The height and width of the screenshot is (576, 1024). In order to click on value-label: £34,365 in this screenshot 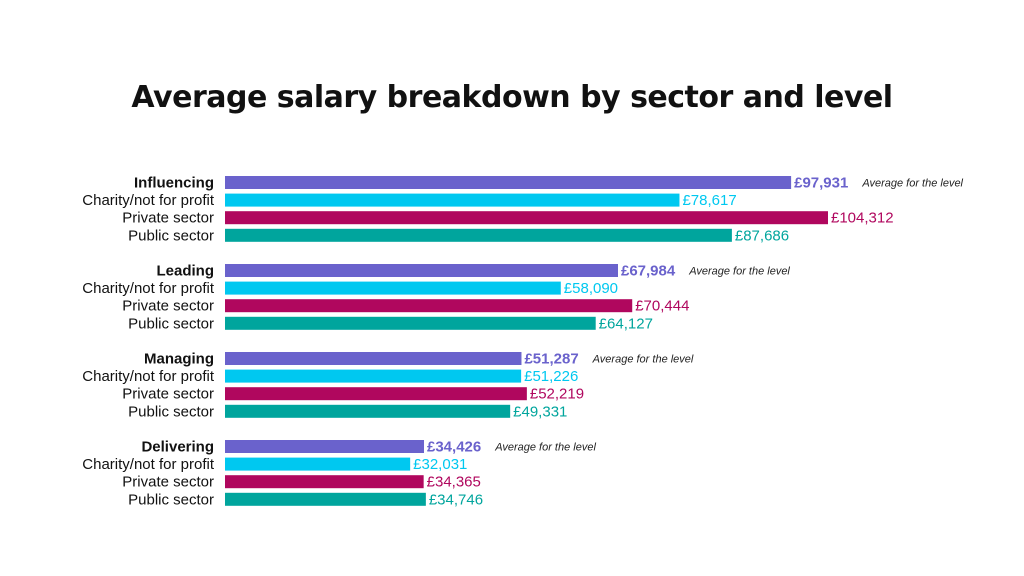, I will do `click(454, 482)`.